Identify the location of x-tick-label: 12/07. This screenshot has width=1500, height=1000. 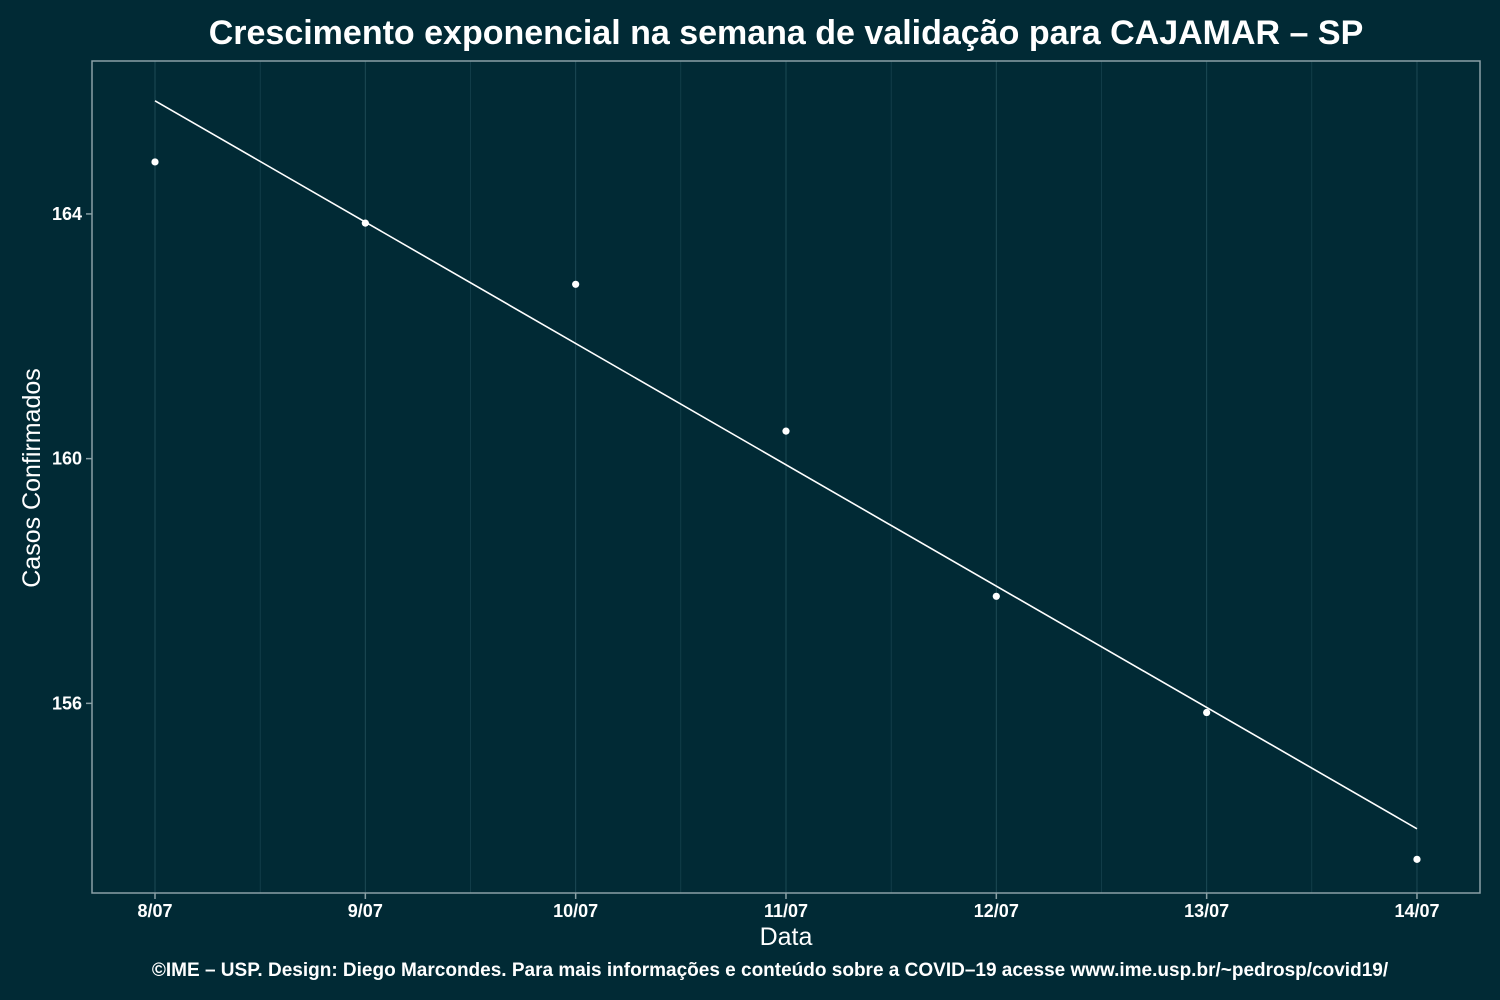
(996, 911).